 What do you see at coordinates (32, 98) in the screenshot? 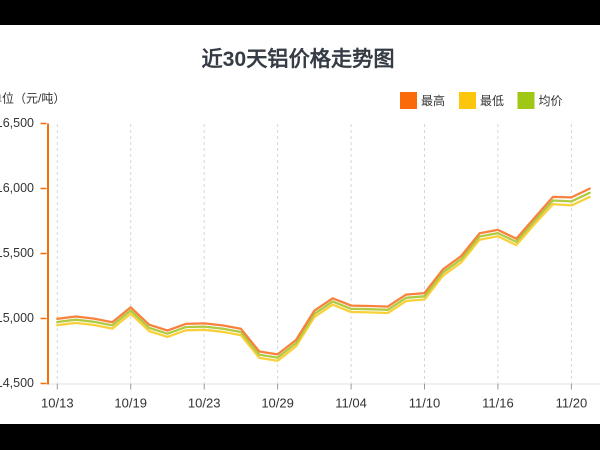
I see `svg-text: 单位（元/吨）` at bounding box center [32, 98].